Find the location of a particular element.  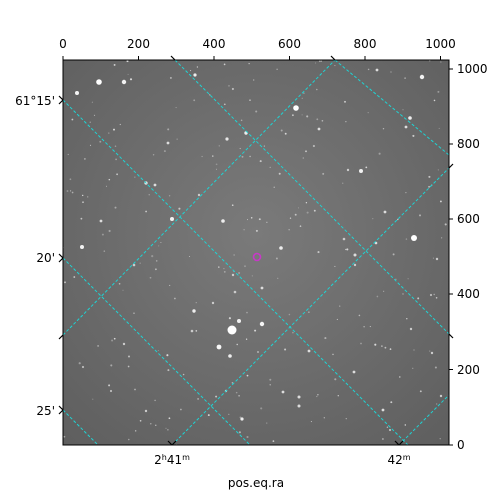

top-tick-label: 600 is located at coordinates (289, 44).